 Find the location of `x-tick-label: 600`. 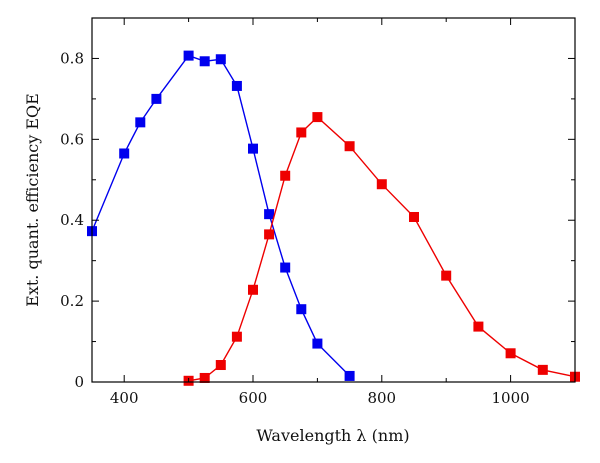

x-tick-label: 600 is located at coordinates (253, 398).